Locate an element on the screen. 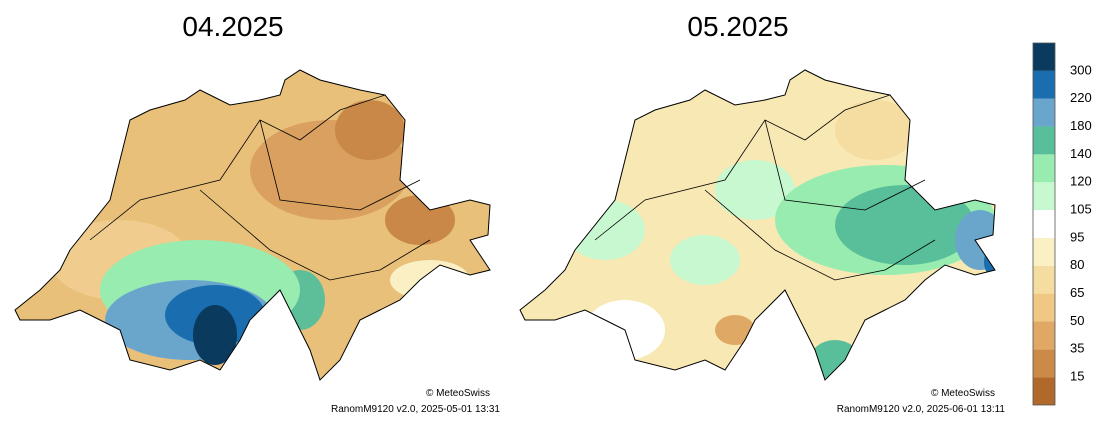 The width and height of the screenshot is (1097, 422). map-title: 05.2025 is located at coordinates (737, 26).